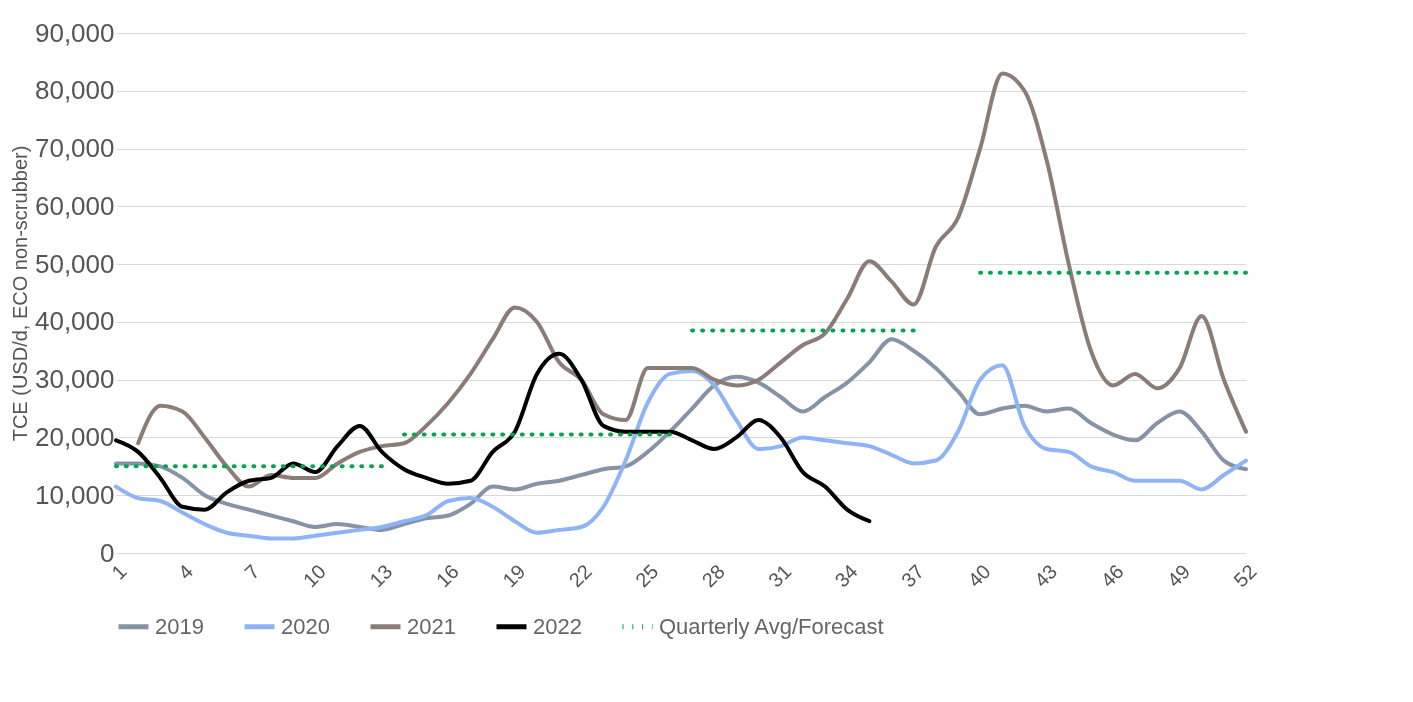 This screenshot has height=702, width=1413. What do you see at coordinates (431, 626) in the screenshot?
I see `legend-label: 2021` at bounding box center [431, 626].